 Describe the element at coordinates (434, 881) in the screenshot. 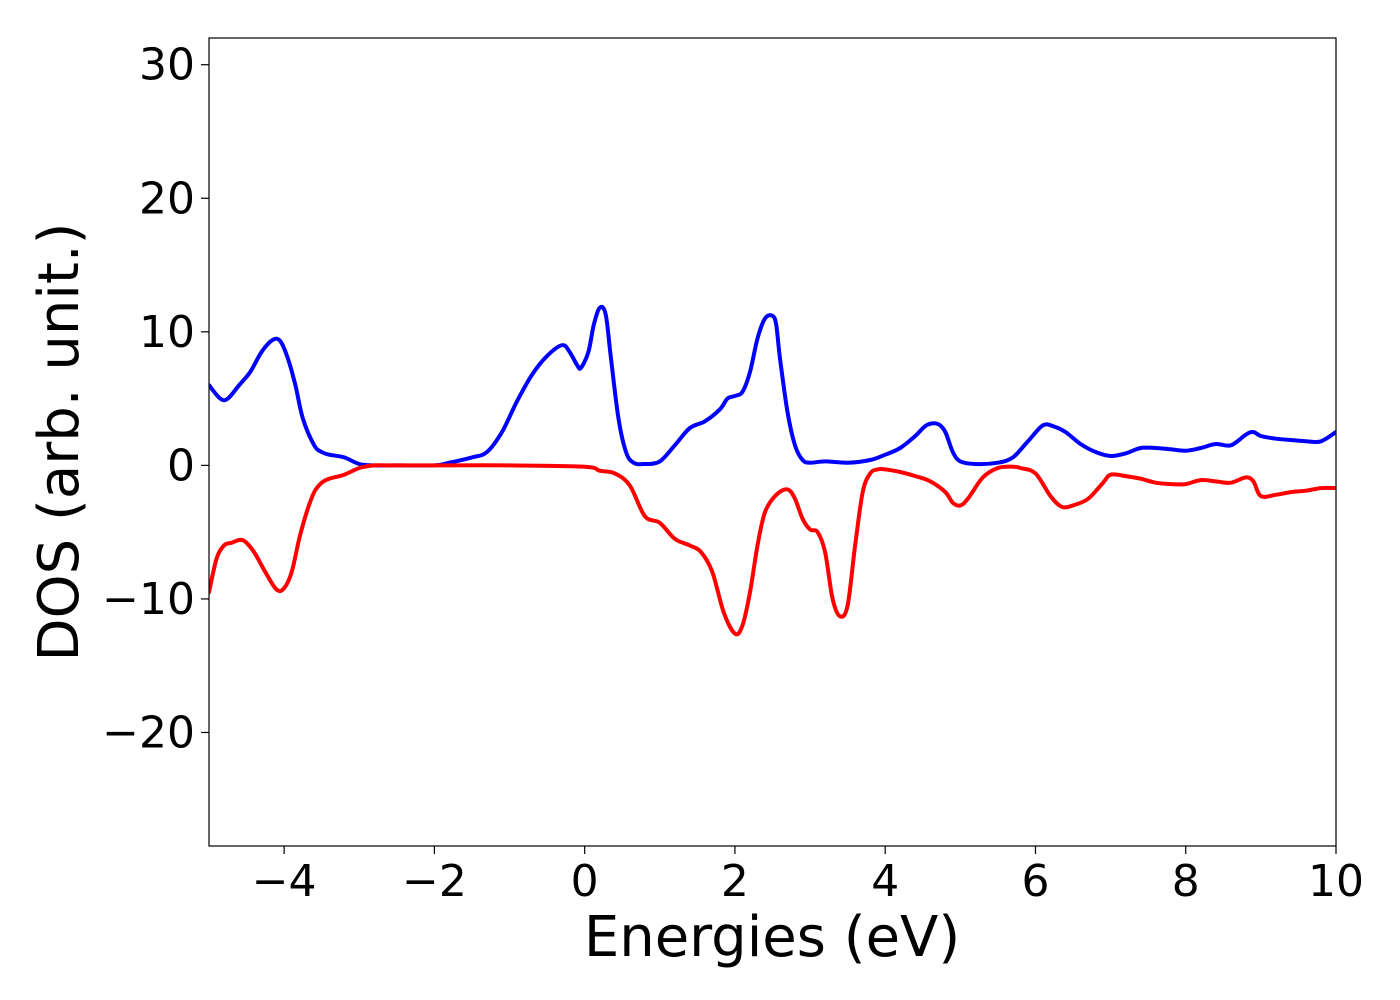

I see `x-tick-label: −2` at that location.